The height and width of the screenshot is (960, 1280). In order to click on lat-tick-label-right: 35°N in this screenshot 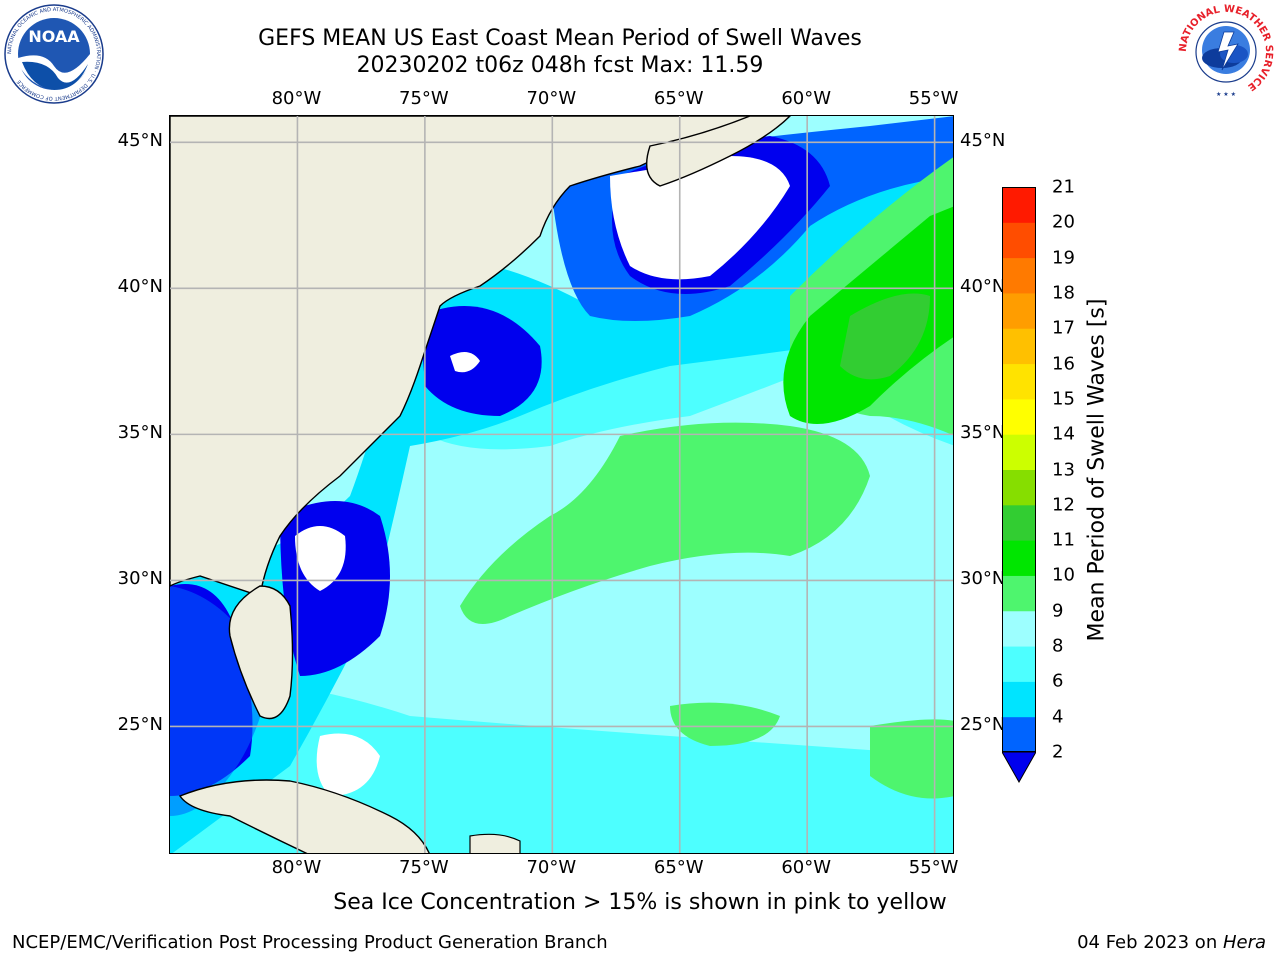, I will do `click(983, 433)`.